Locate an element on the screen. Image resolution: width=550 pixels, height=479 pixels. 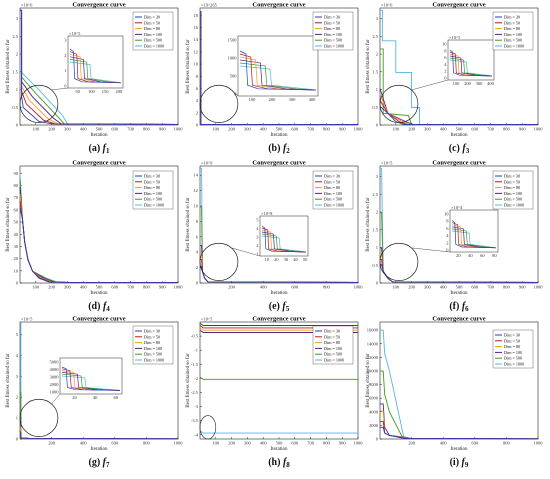
zoom-connector is located at coordinates (246, 252).